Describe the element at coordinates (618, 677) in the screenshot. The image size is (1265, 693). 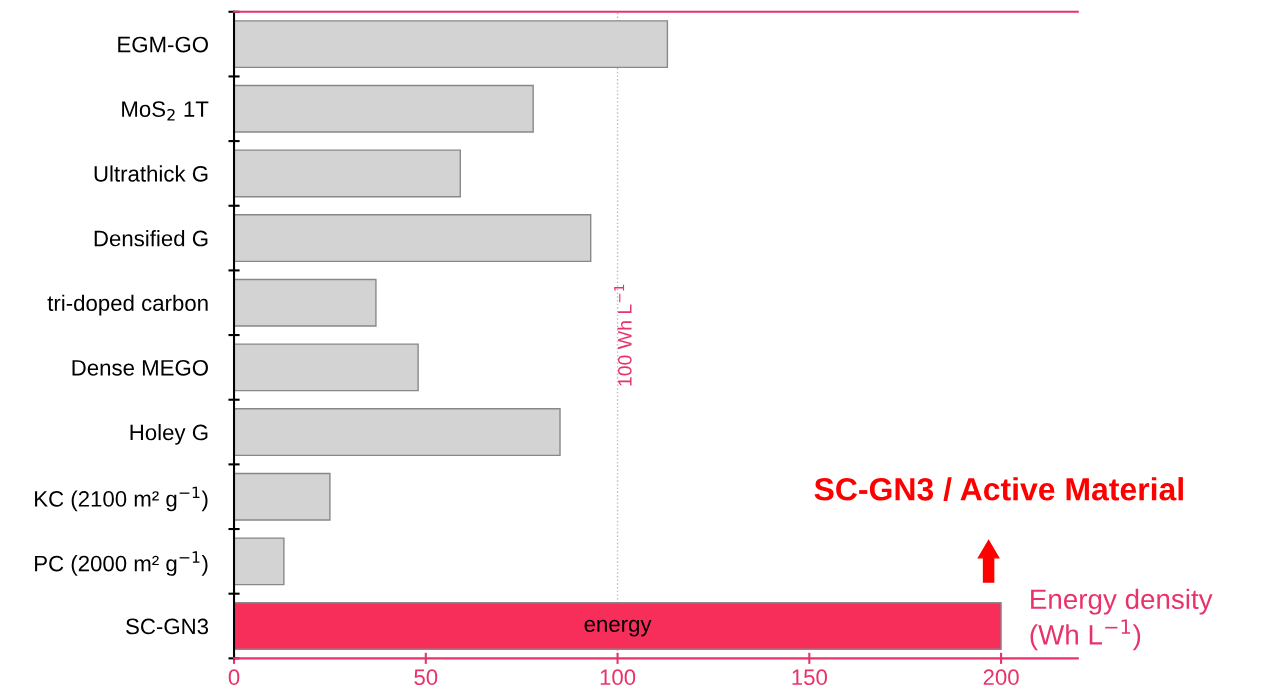
I see `x-tick-label: 100` at that location.